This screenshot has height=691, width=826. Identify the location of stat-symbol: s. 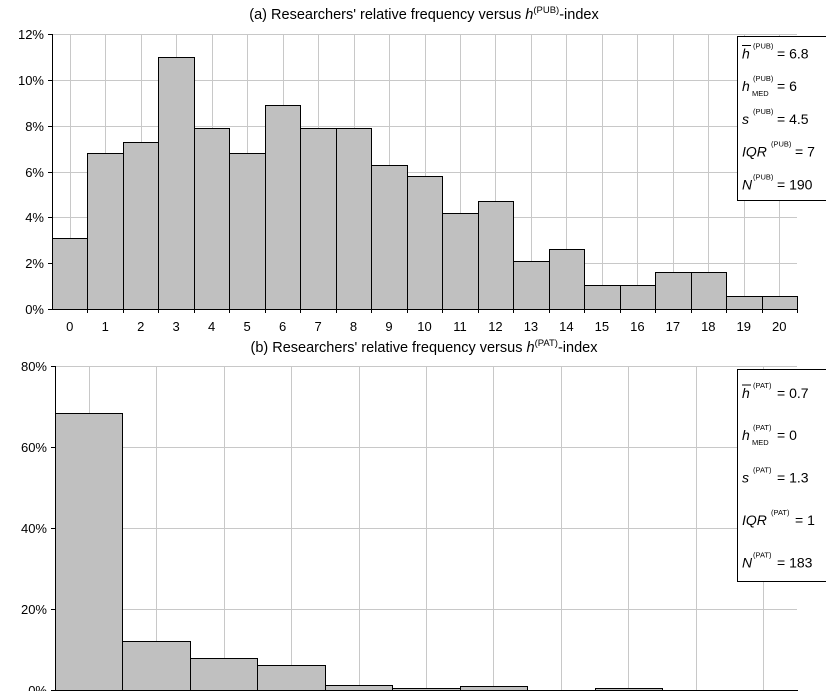
(745, 119).